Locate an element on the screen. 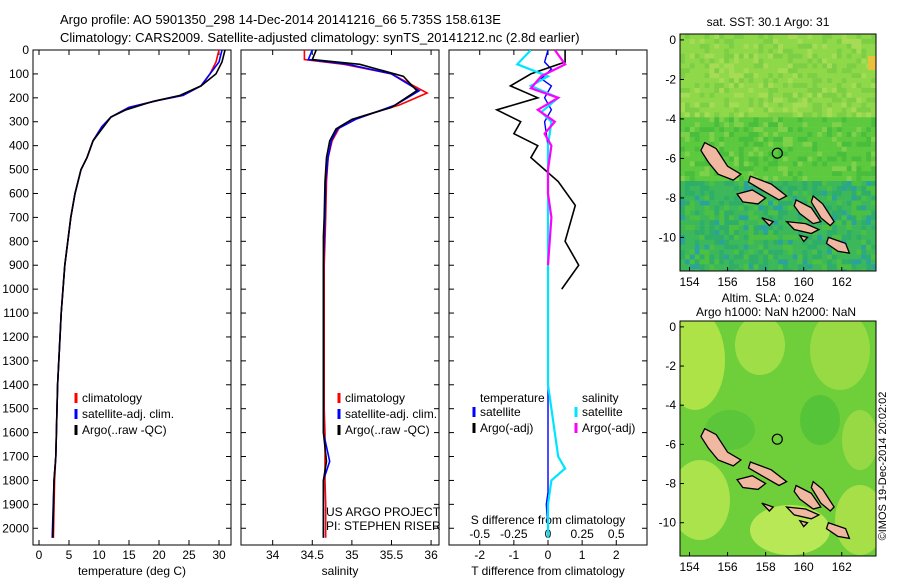 The height and width of the screenshot is (580, 900). y-tick-label: 1100 is located at coordinates (16, 313).